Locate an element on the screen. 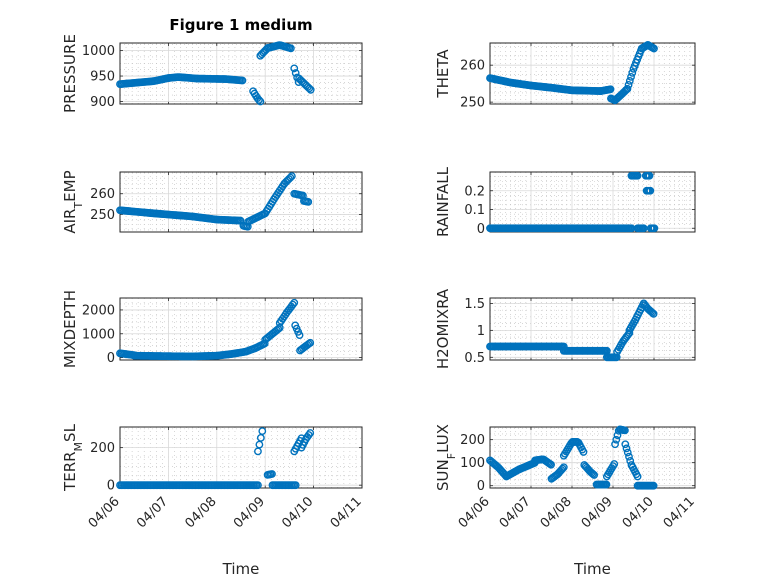 The image size is (778, 583). y-axis-label: TERRMSL is located at coordinates (73, 457).